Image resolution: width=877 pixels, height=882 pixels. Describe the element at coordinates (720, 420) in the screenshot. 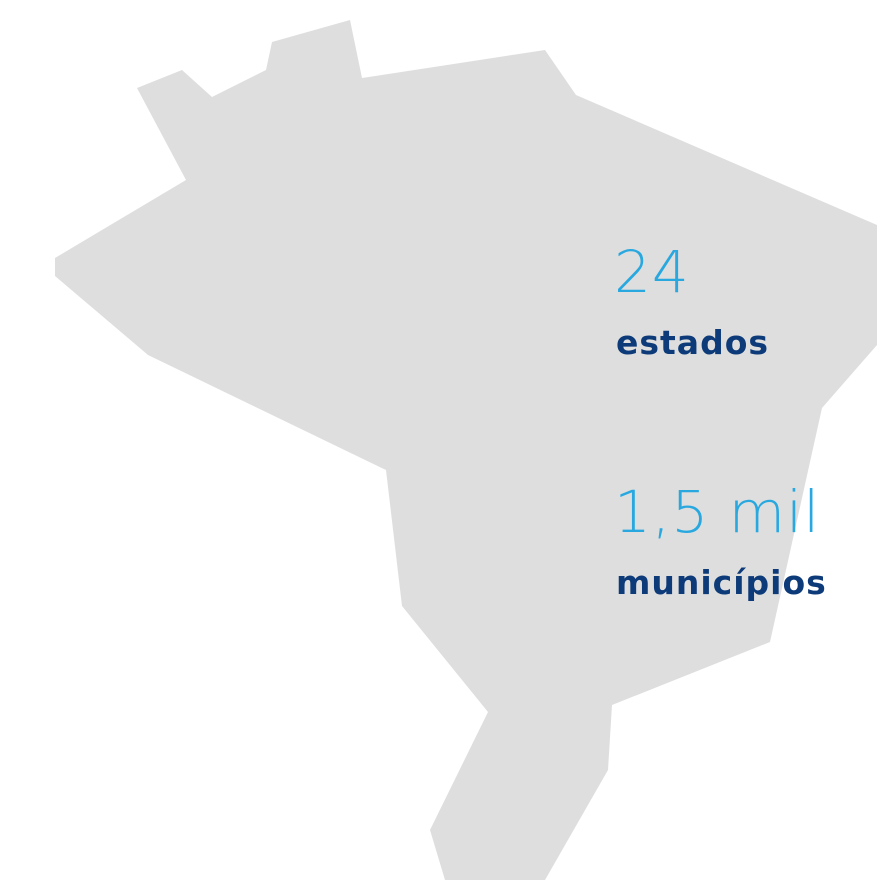

I see `stats: 24 estados 1,5 mil municípios` at that location.